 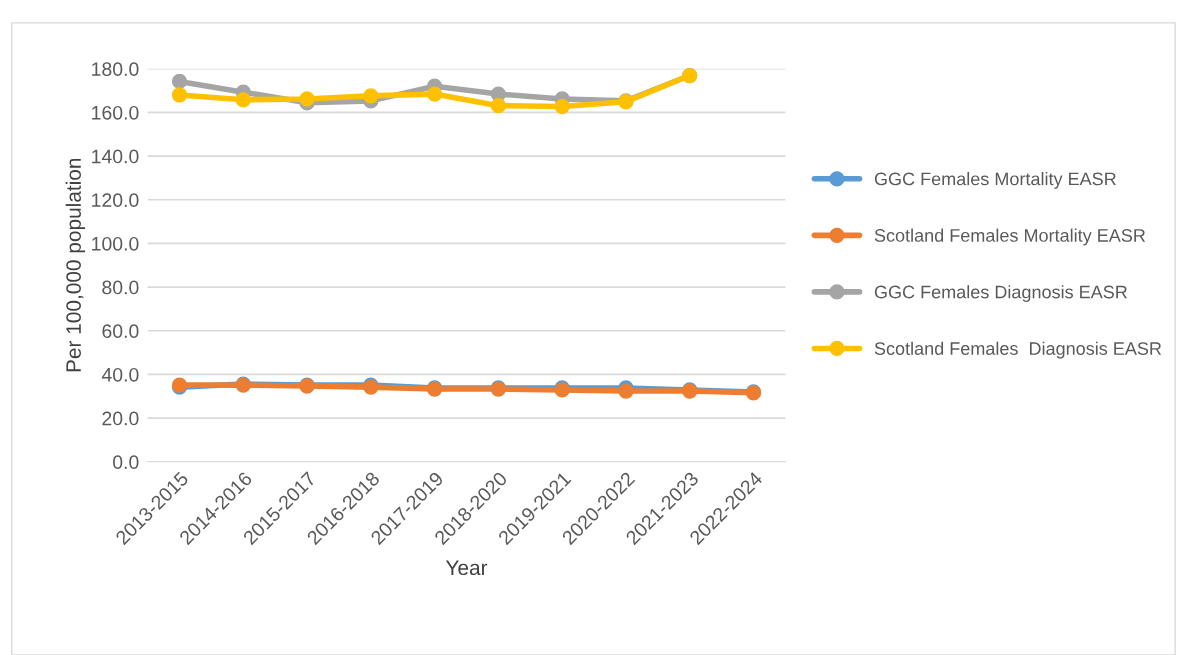 What do you see at coordinates (466, 568) in the screenshot?
I see `x-axis-title: Year` at bounding box center [466, 568].